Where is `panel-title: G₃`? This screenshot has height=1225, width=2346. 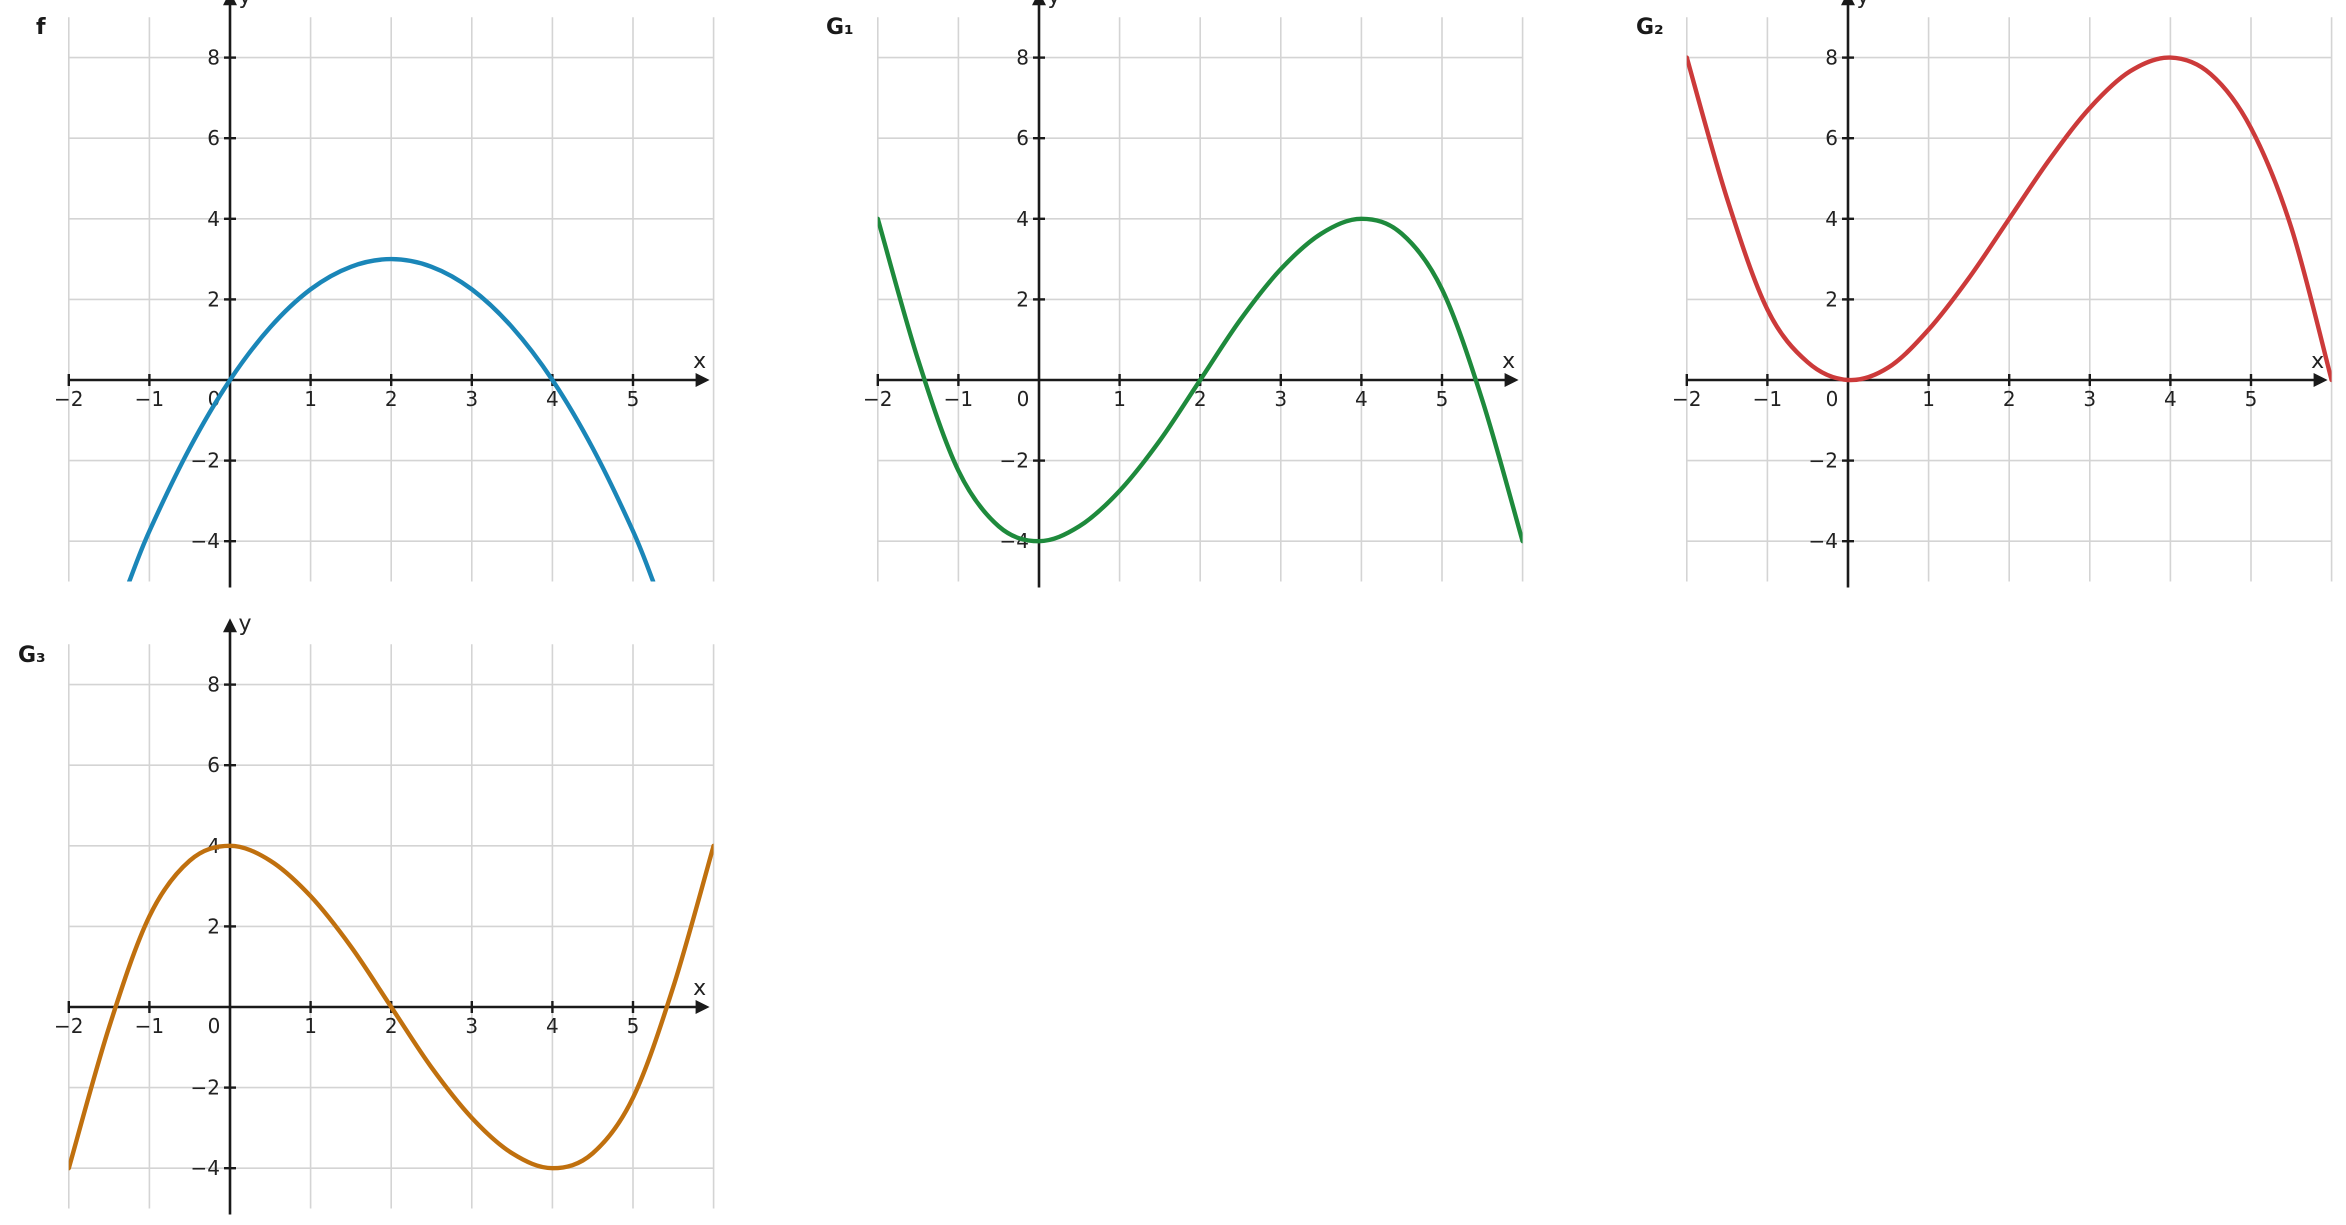 panel-title: G₃ is located at coordinates (32, 655).